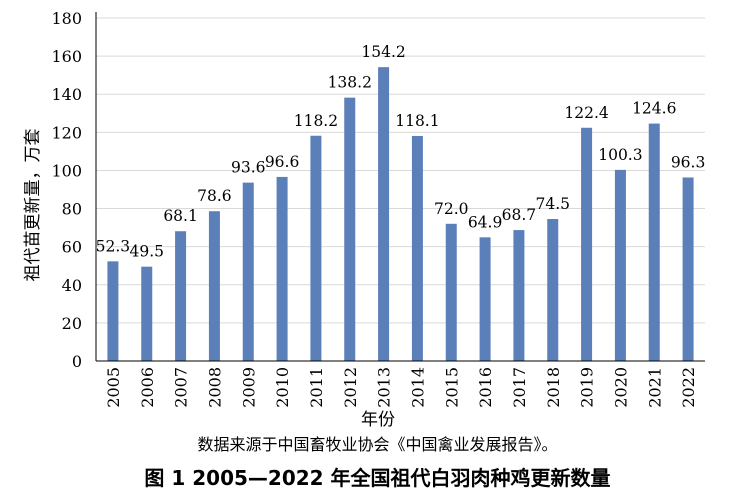  I want to click on x-axis-title: 年份, so click(378, 420).